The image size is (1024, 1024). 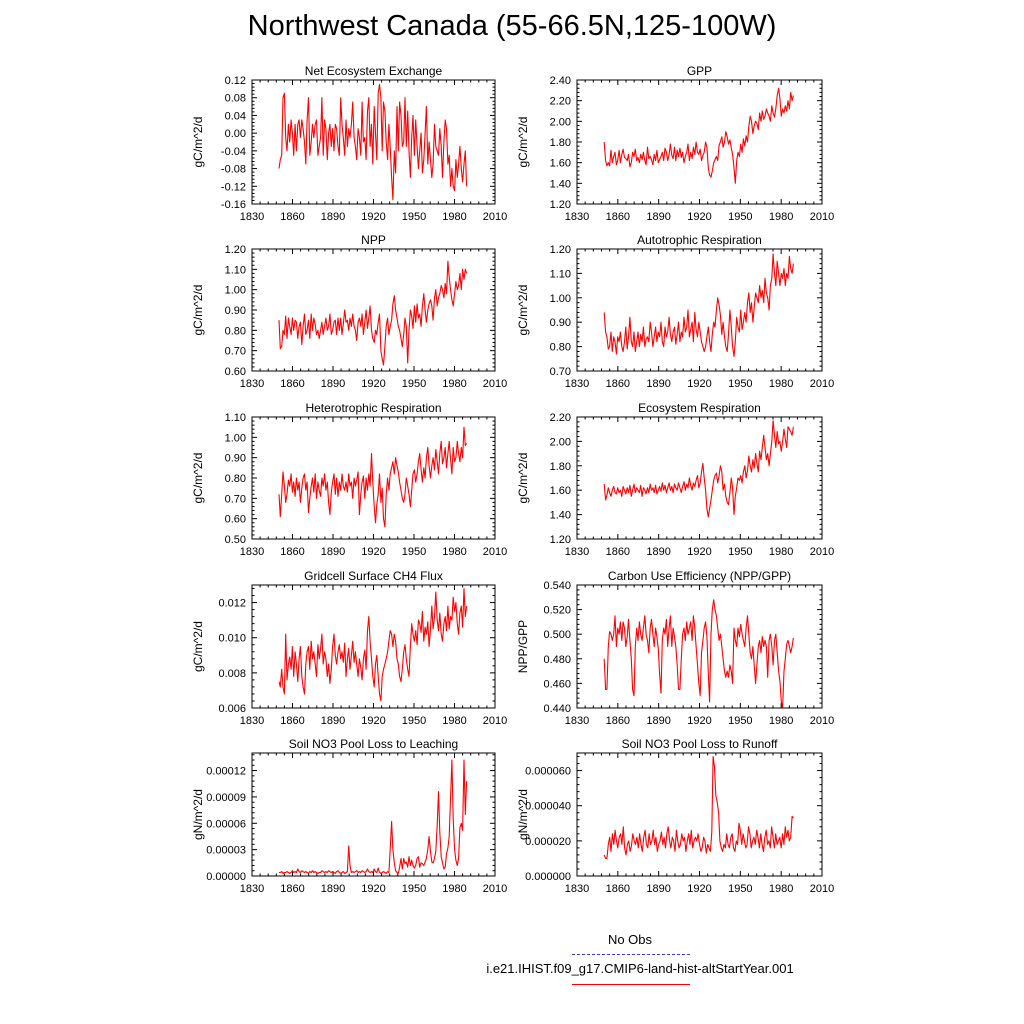 What do you see at coordinates (235, 99) in the screenshot?
I see `y-tick-label: 0.08` at bounding box center [235, 99].